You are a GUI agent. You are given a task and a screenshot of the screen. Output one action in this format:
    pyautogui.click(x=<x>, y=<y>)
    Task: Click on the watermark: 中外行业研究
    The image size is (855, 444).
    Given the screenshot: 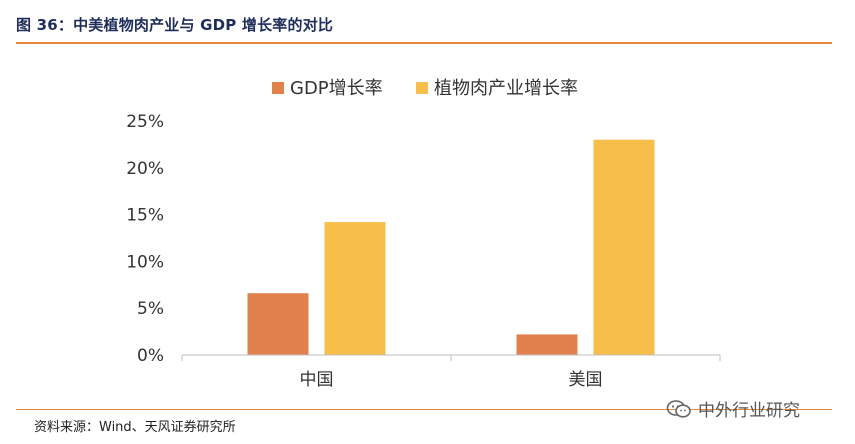 What is the action you would take?
    pyautogui.click(x=733, y=408)
    